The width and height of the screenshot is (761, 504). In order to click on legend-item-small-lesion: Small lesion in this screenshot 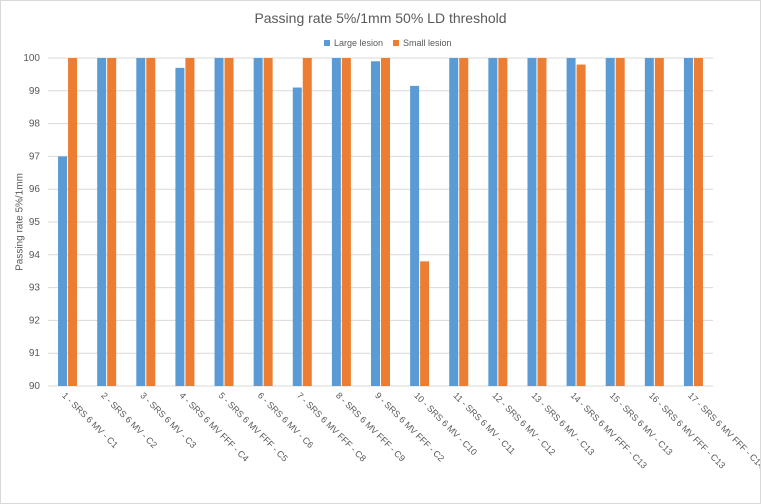, I will do `click(422, 43)`.